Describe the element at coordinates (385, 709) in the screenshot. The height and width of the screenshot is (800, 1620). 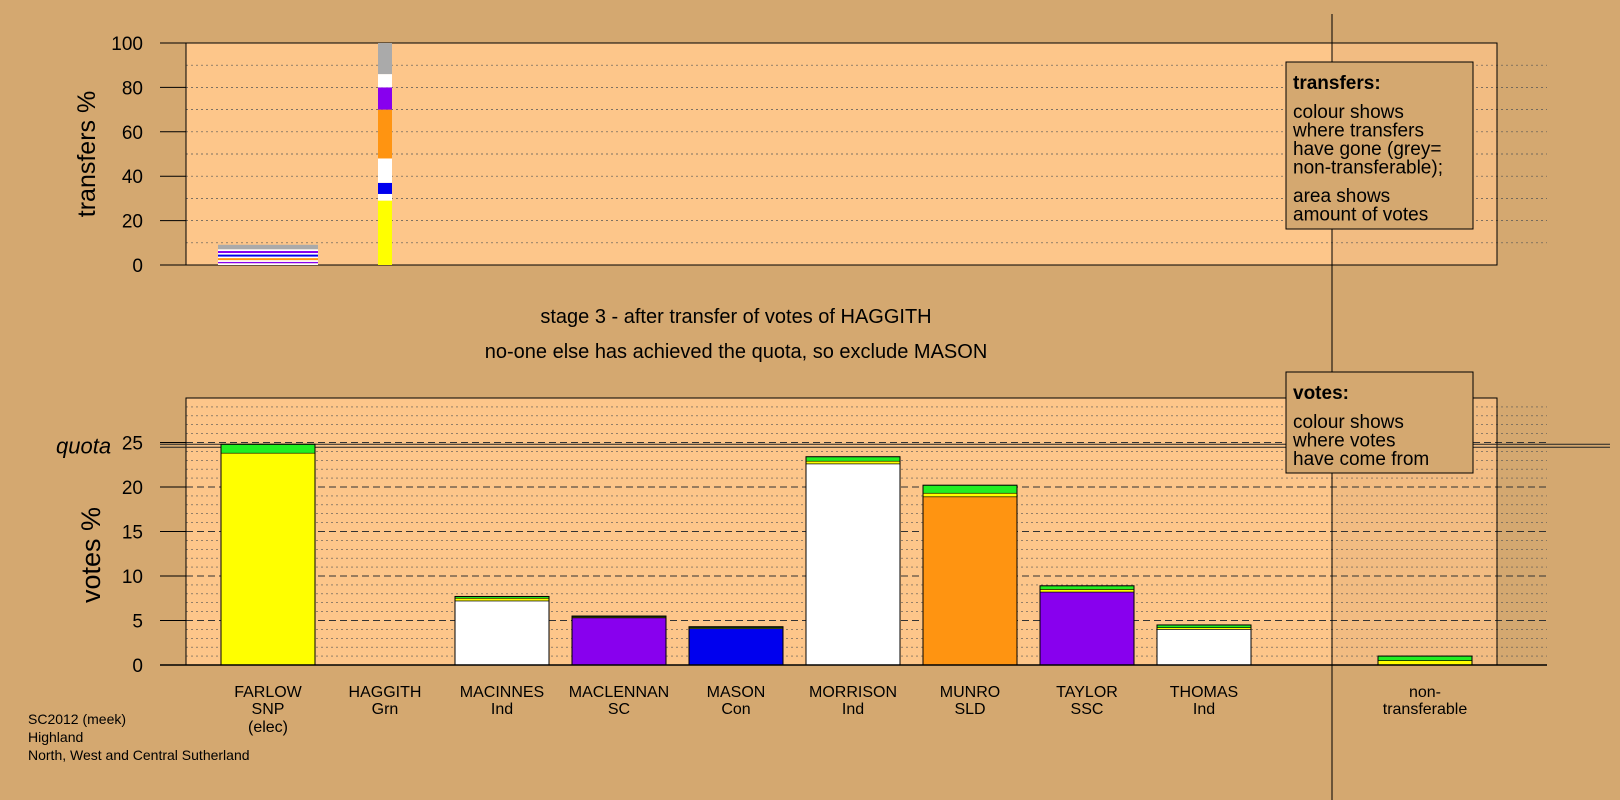
I see `category-party: Grn` at that location.